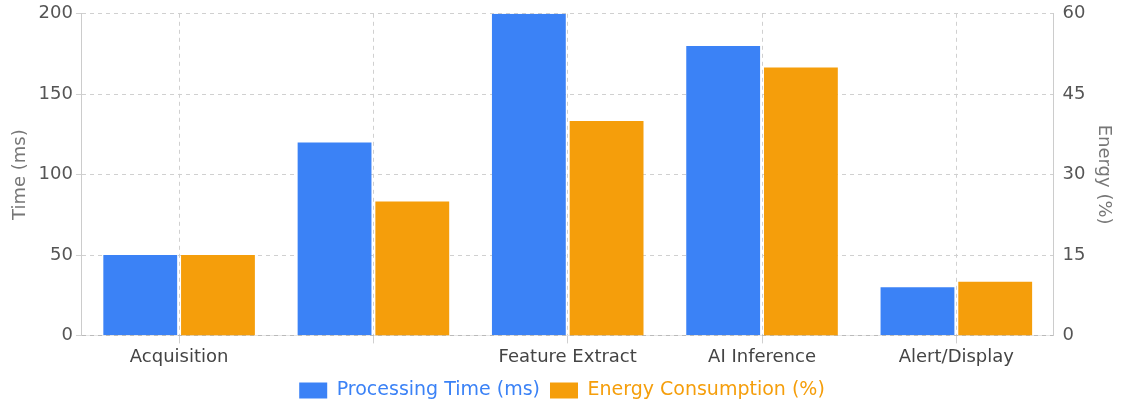 The height and width of the screenshot is (410, 1124). Describe the element at coordinates (19, 175) in the screenshot. I see `y-axis-title: Time (ms)` at that location.